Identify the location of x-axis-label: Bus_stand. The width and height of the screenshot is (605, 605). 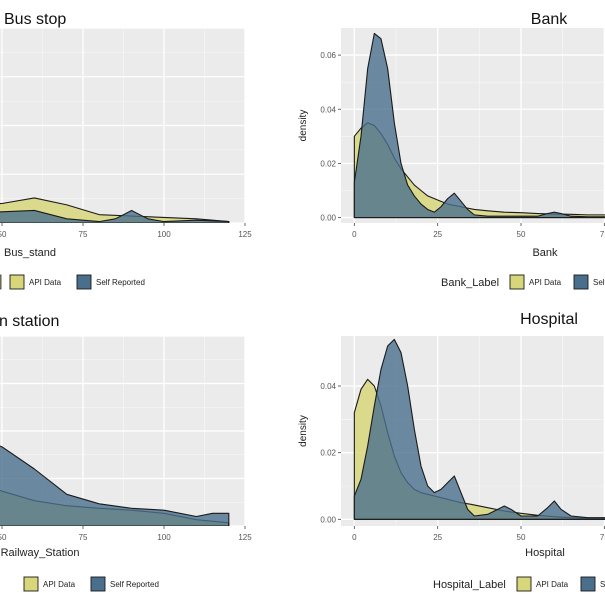
(30, 253).